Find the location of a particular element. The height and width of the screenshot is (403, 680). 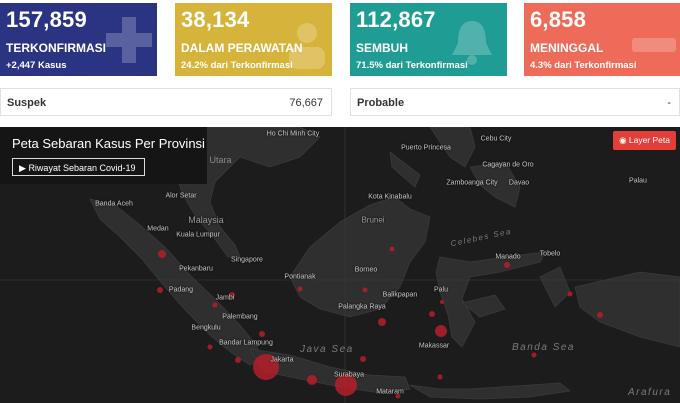

city-cebu: Cebu City is located at coordinates (496, 139).